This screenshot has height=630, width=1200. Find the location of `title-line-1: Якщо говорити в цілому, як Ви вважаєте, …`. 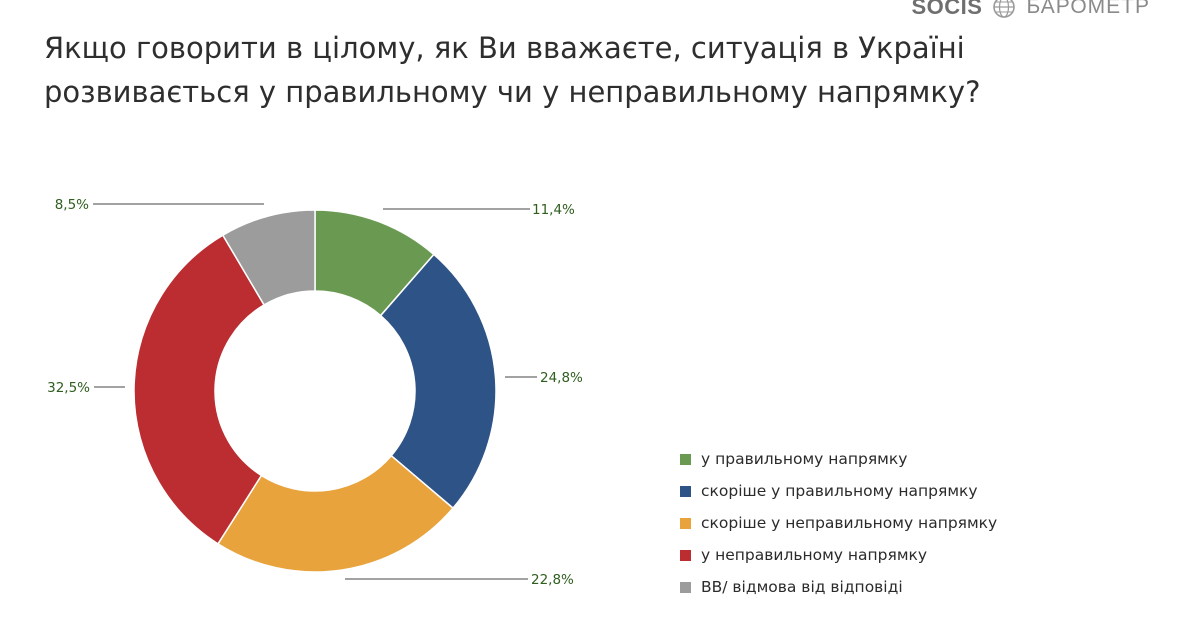

title-line-1: Якщо говорити в цілому, як Ви вважаєте, … is located at coordinates (504, 48).